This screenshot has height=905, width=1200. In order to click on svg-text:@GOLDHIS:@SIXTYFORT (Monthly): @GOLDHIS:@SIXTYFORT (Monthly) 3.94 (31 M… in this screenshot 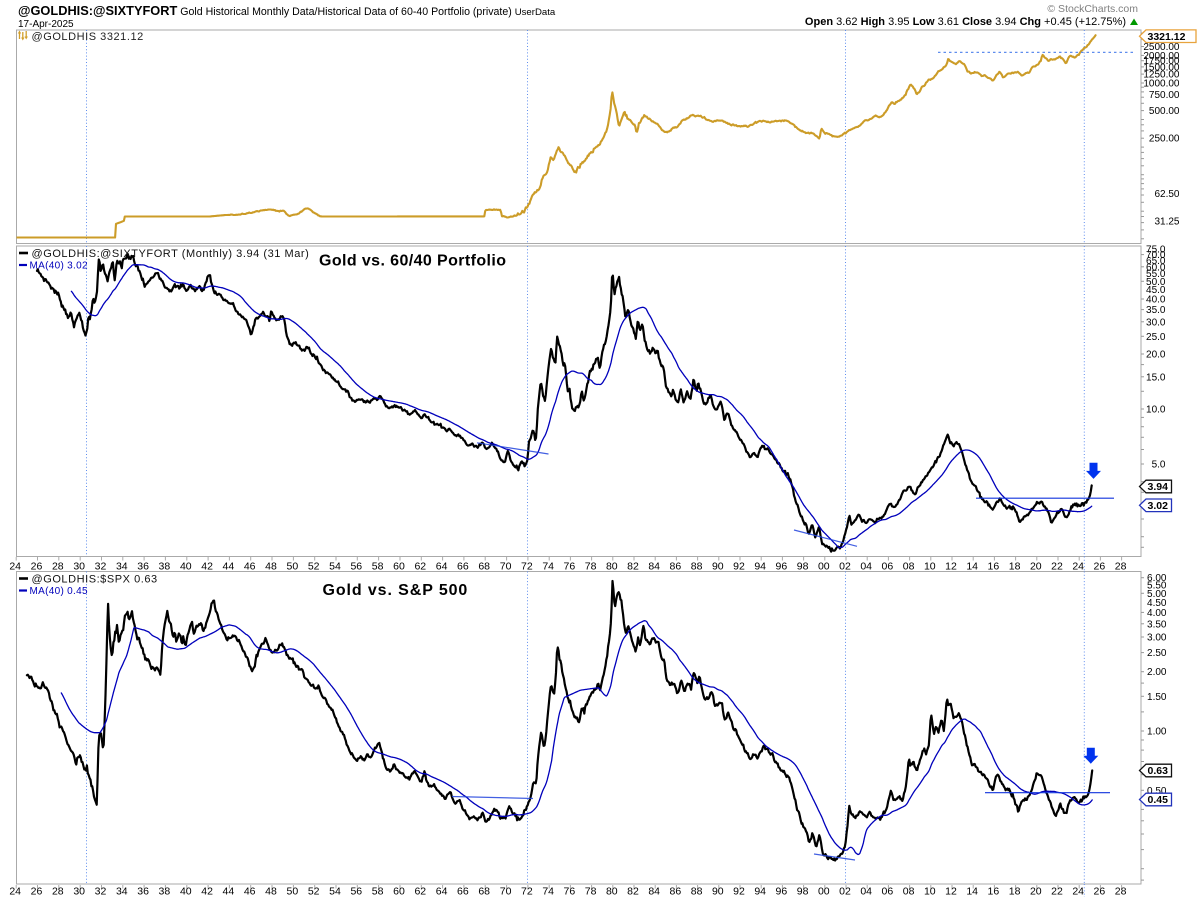, I will do `click(171, 254)`.